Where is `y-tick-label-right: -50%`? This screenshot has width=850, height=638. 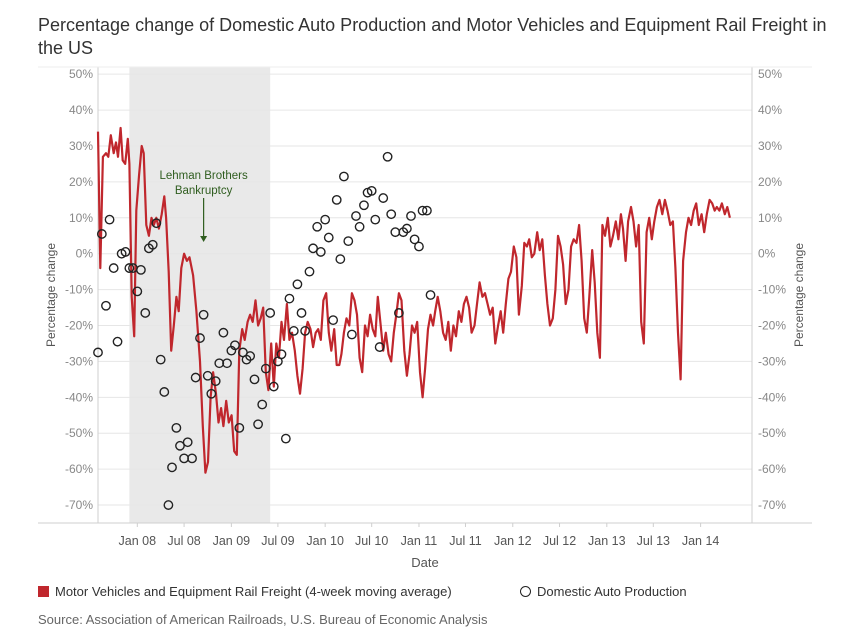 y-tick-label-right: -50% is located at coordinates (772, 433).